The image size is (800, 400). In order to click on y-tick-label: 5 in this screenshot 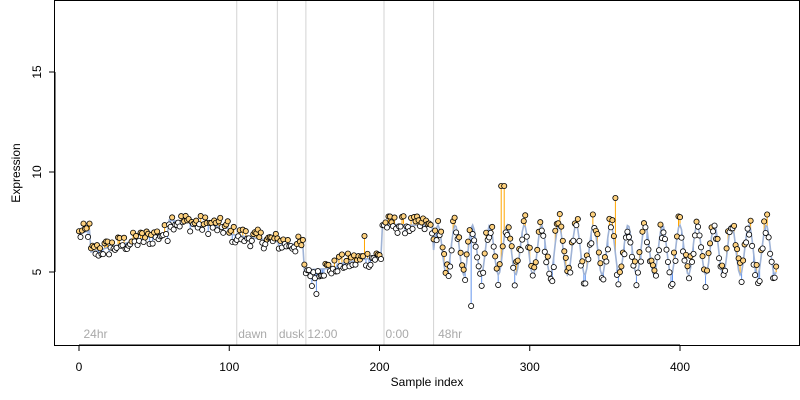, I will do `click(37, 271)`.